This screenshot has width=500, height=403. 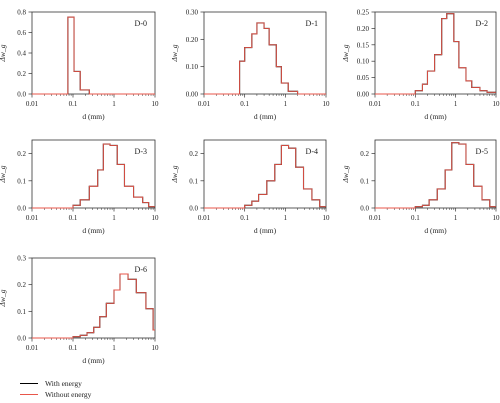 I want to click on chart-panel-3: 0.01 0.1 1 10 0.0 0.1 0.2 d (mm) Δw_g D-3, so click(x=80, y=187).